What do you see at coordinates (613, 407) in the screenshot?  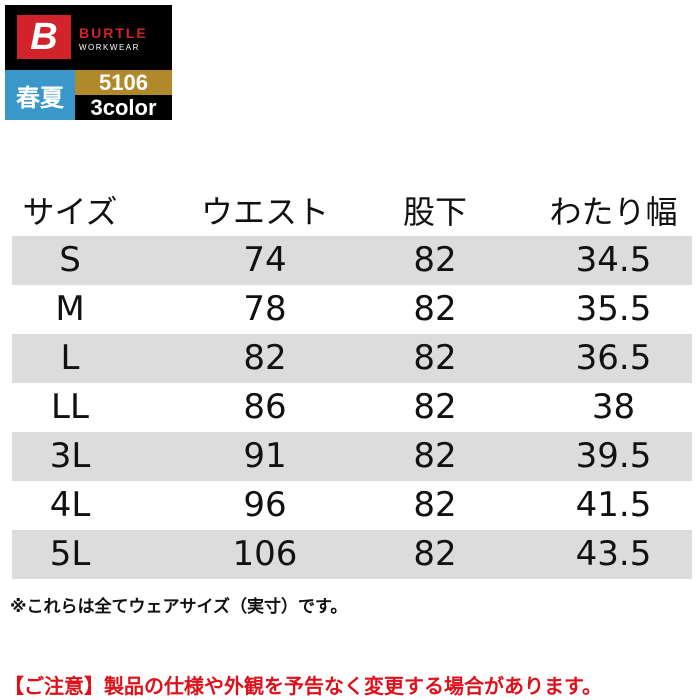 I see `cell-thigh: 38` at bounding box center [613, 407].